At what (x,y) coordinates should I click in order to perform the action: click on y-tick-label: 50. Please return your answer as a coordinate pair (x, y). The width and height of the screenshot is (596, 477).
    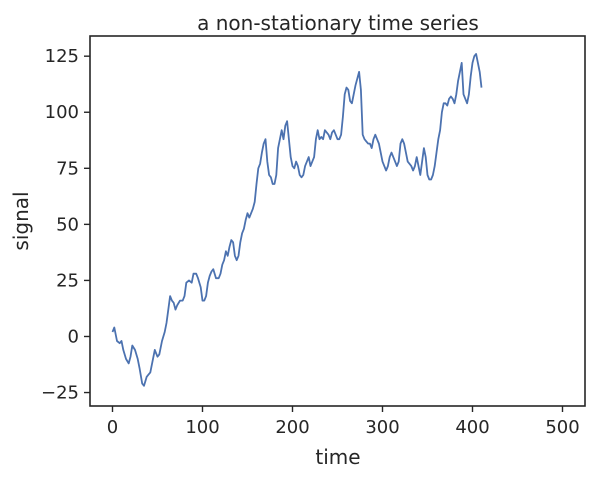
    Looking at the image, I should click on (67, 224).